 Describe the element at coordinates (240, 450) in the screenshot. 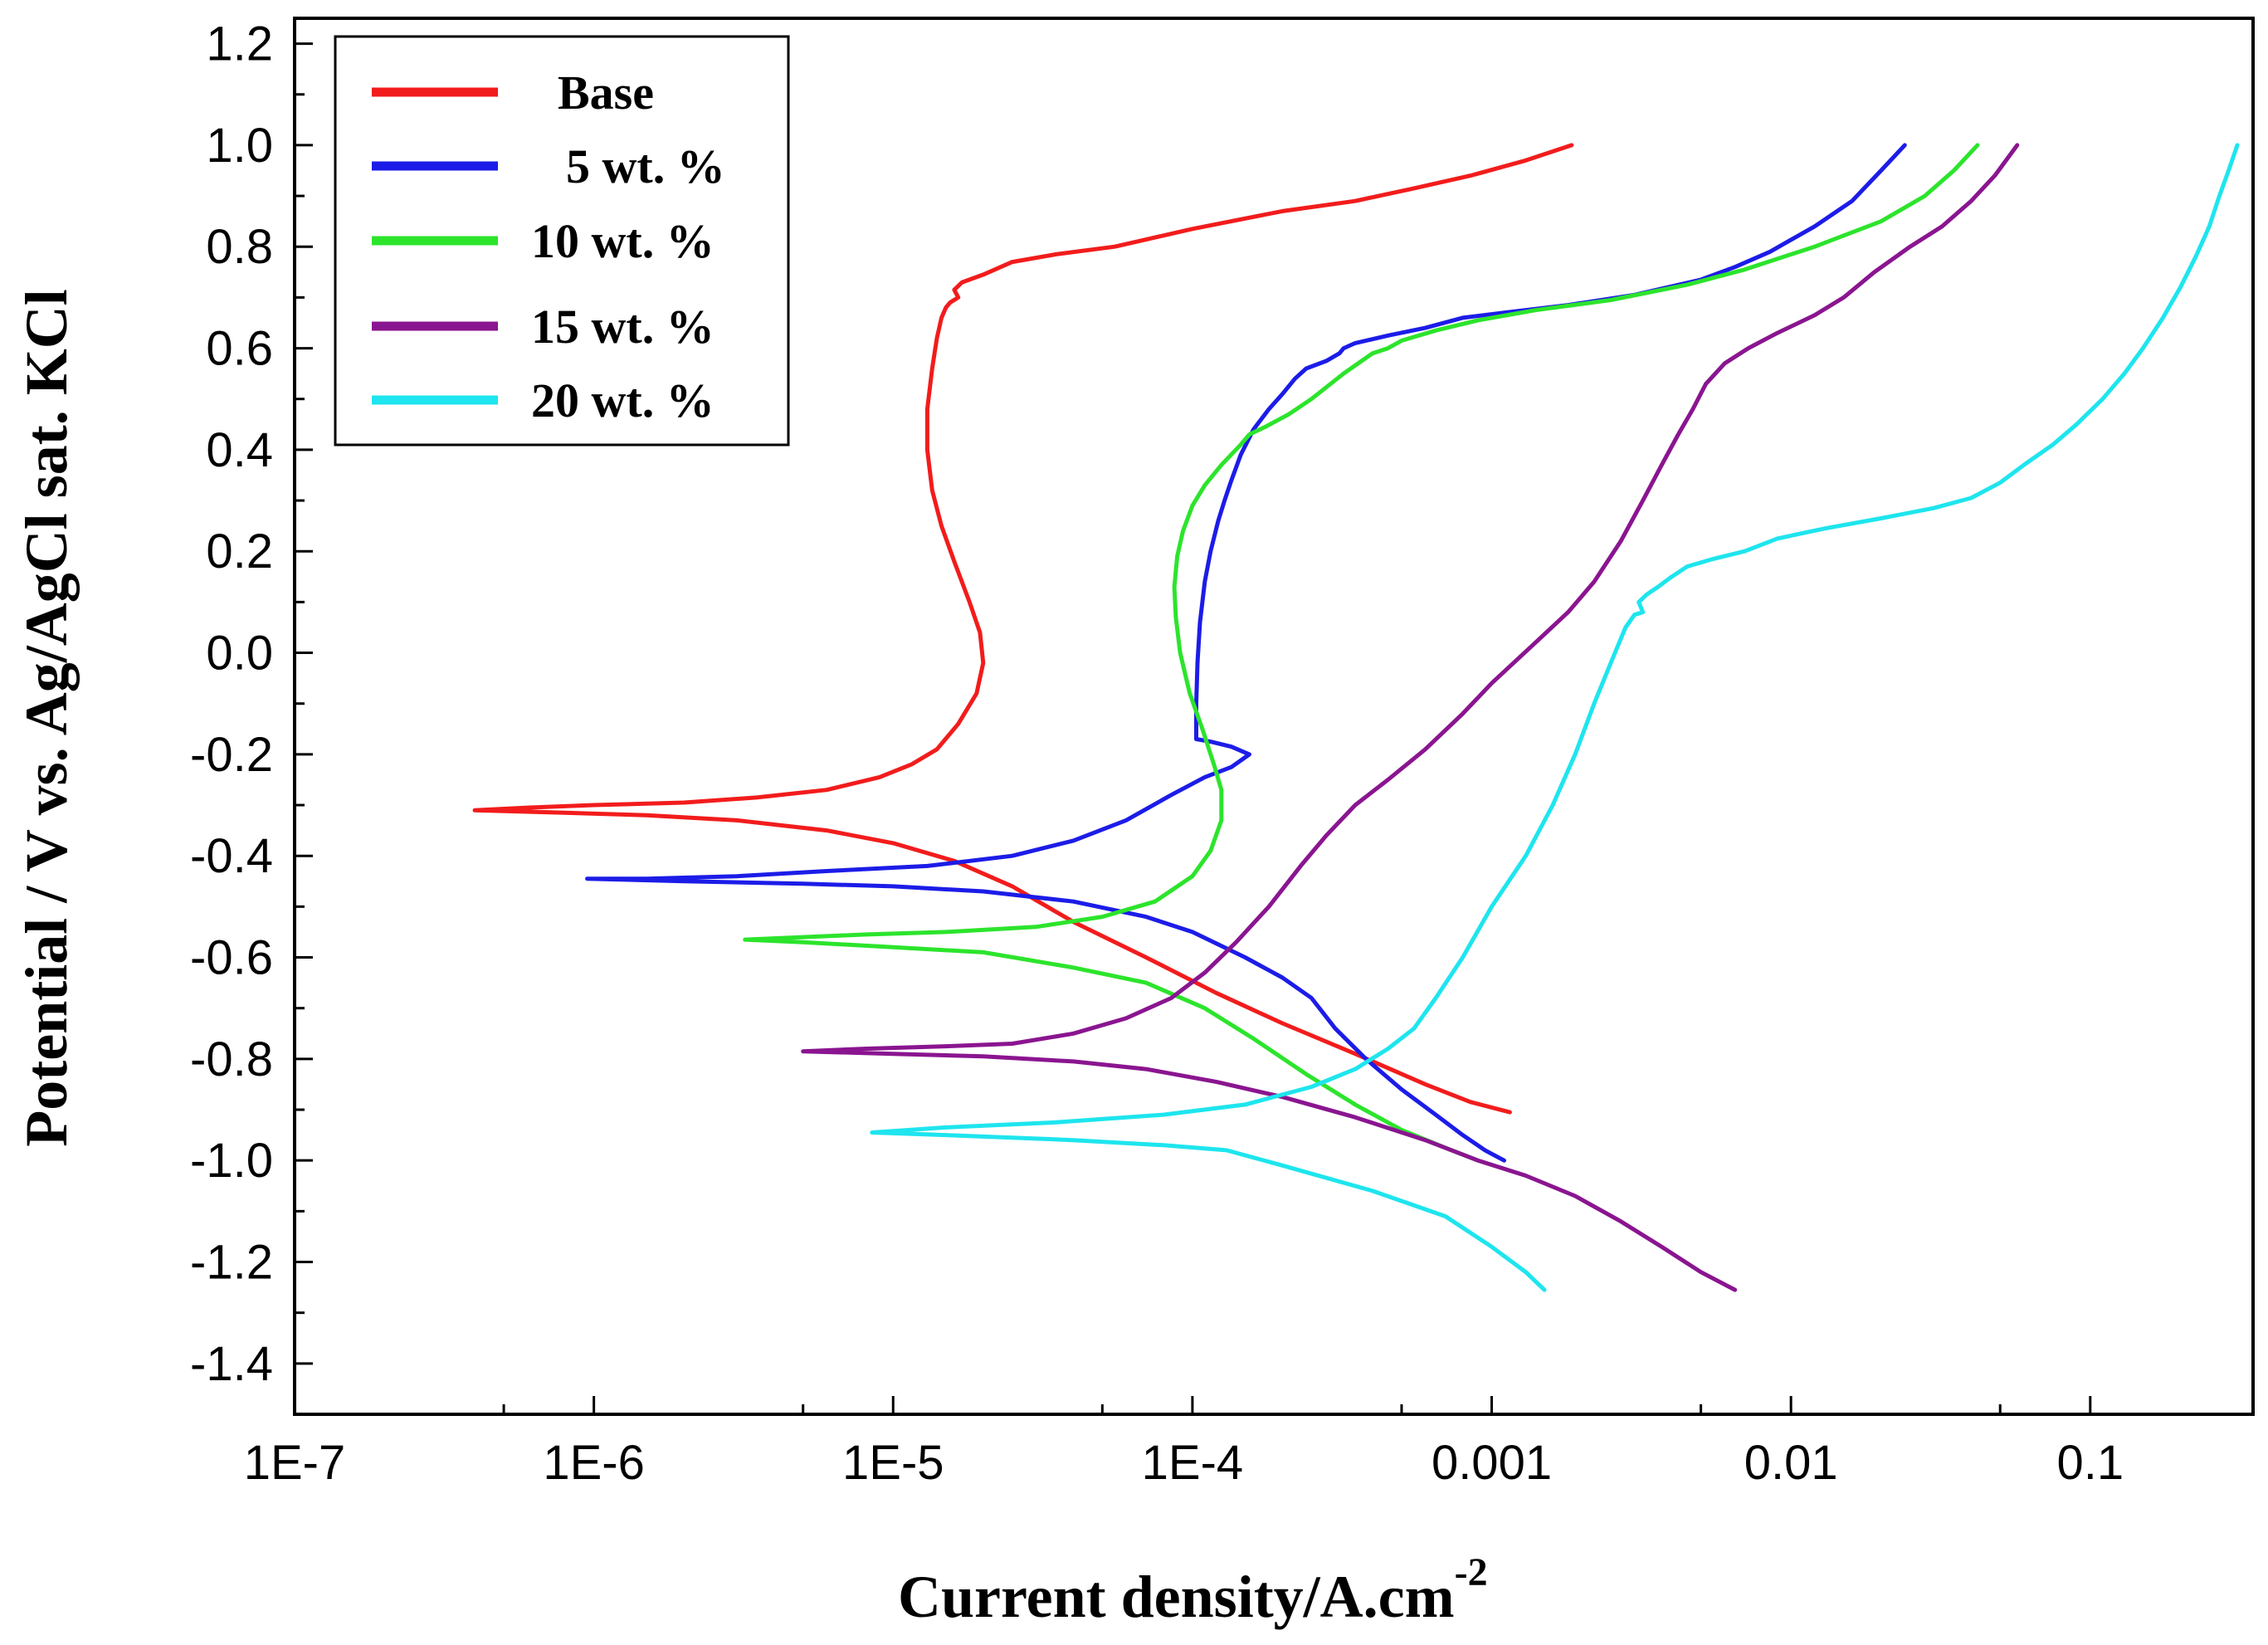

I see `y-tick-label: 0.4` at that location.